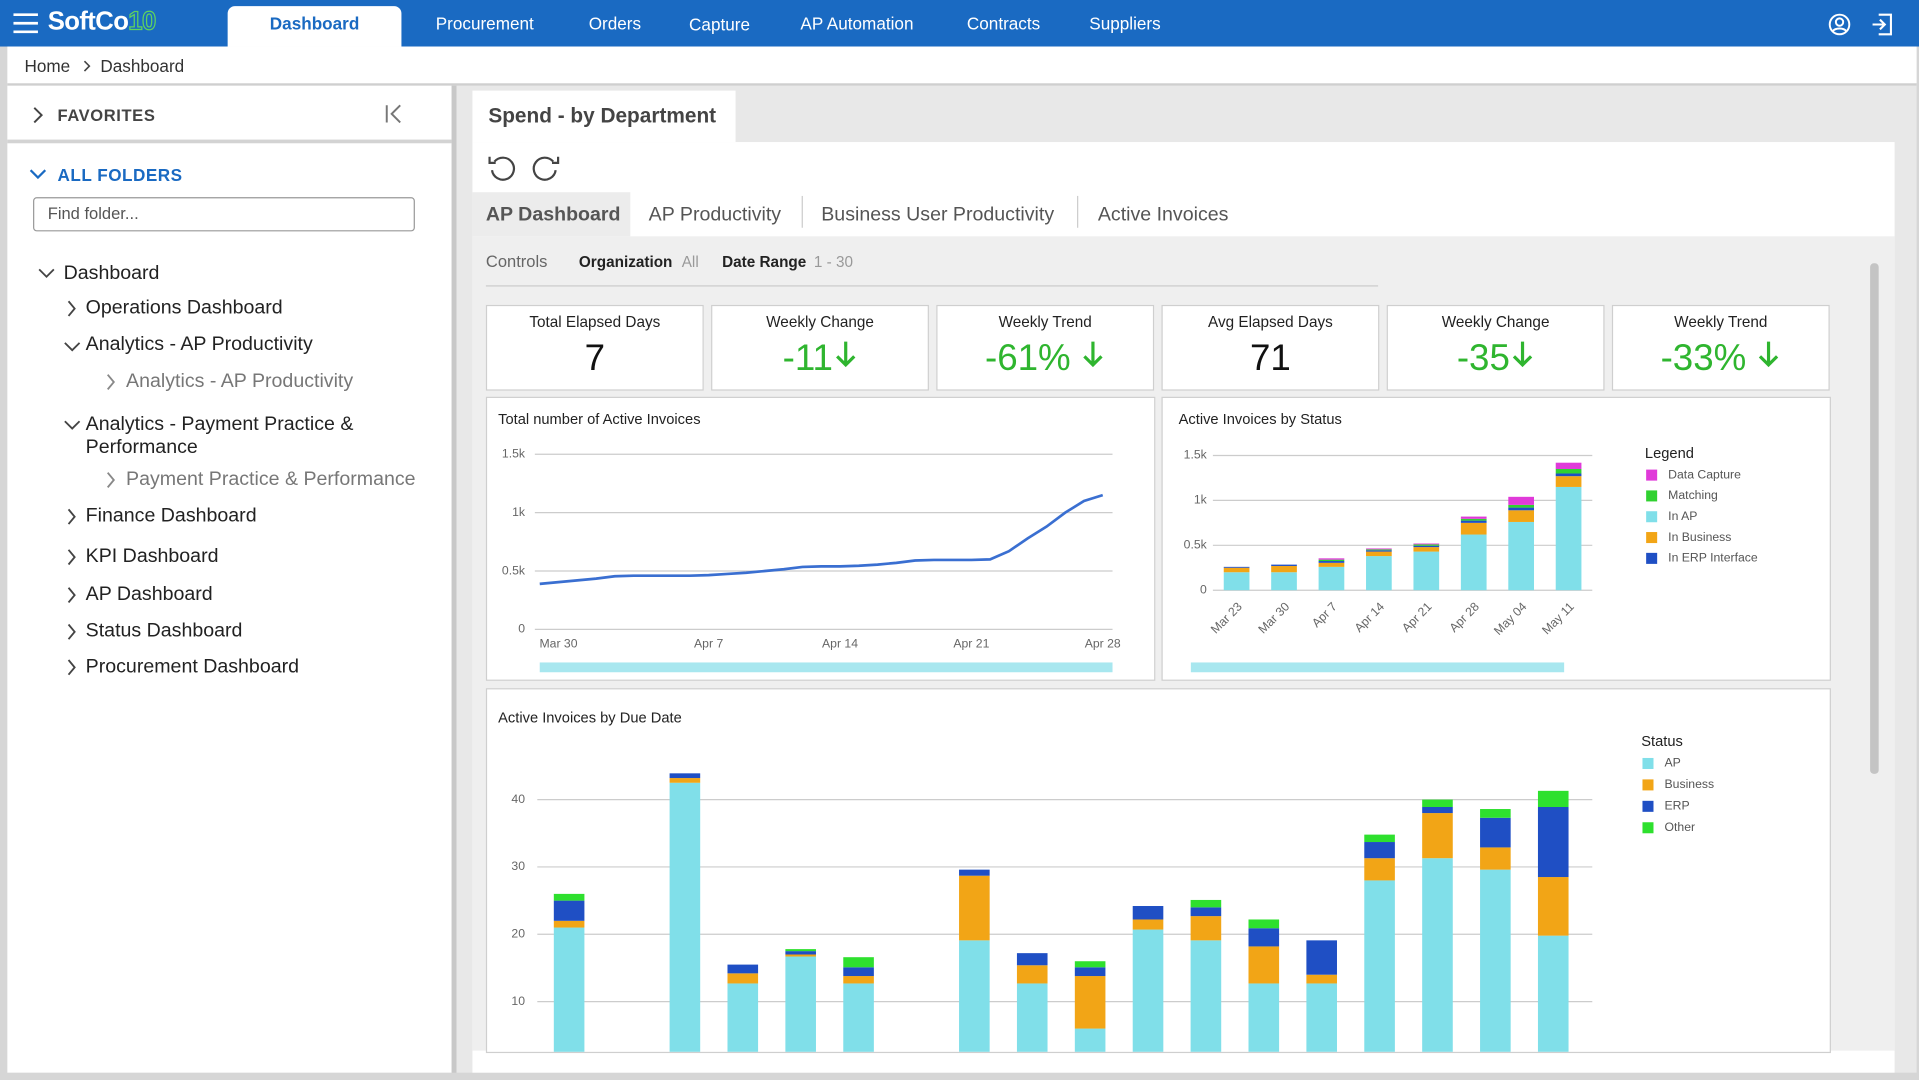 The width and height of the screenshot is (1919, 1080). What do you see at coordinates (25, 23) in the screenshot?
I see `menu-icon` at bounding box center [25, 23].